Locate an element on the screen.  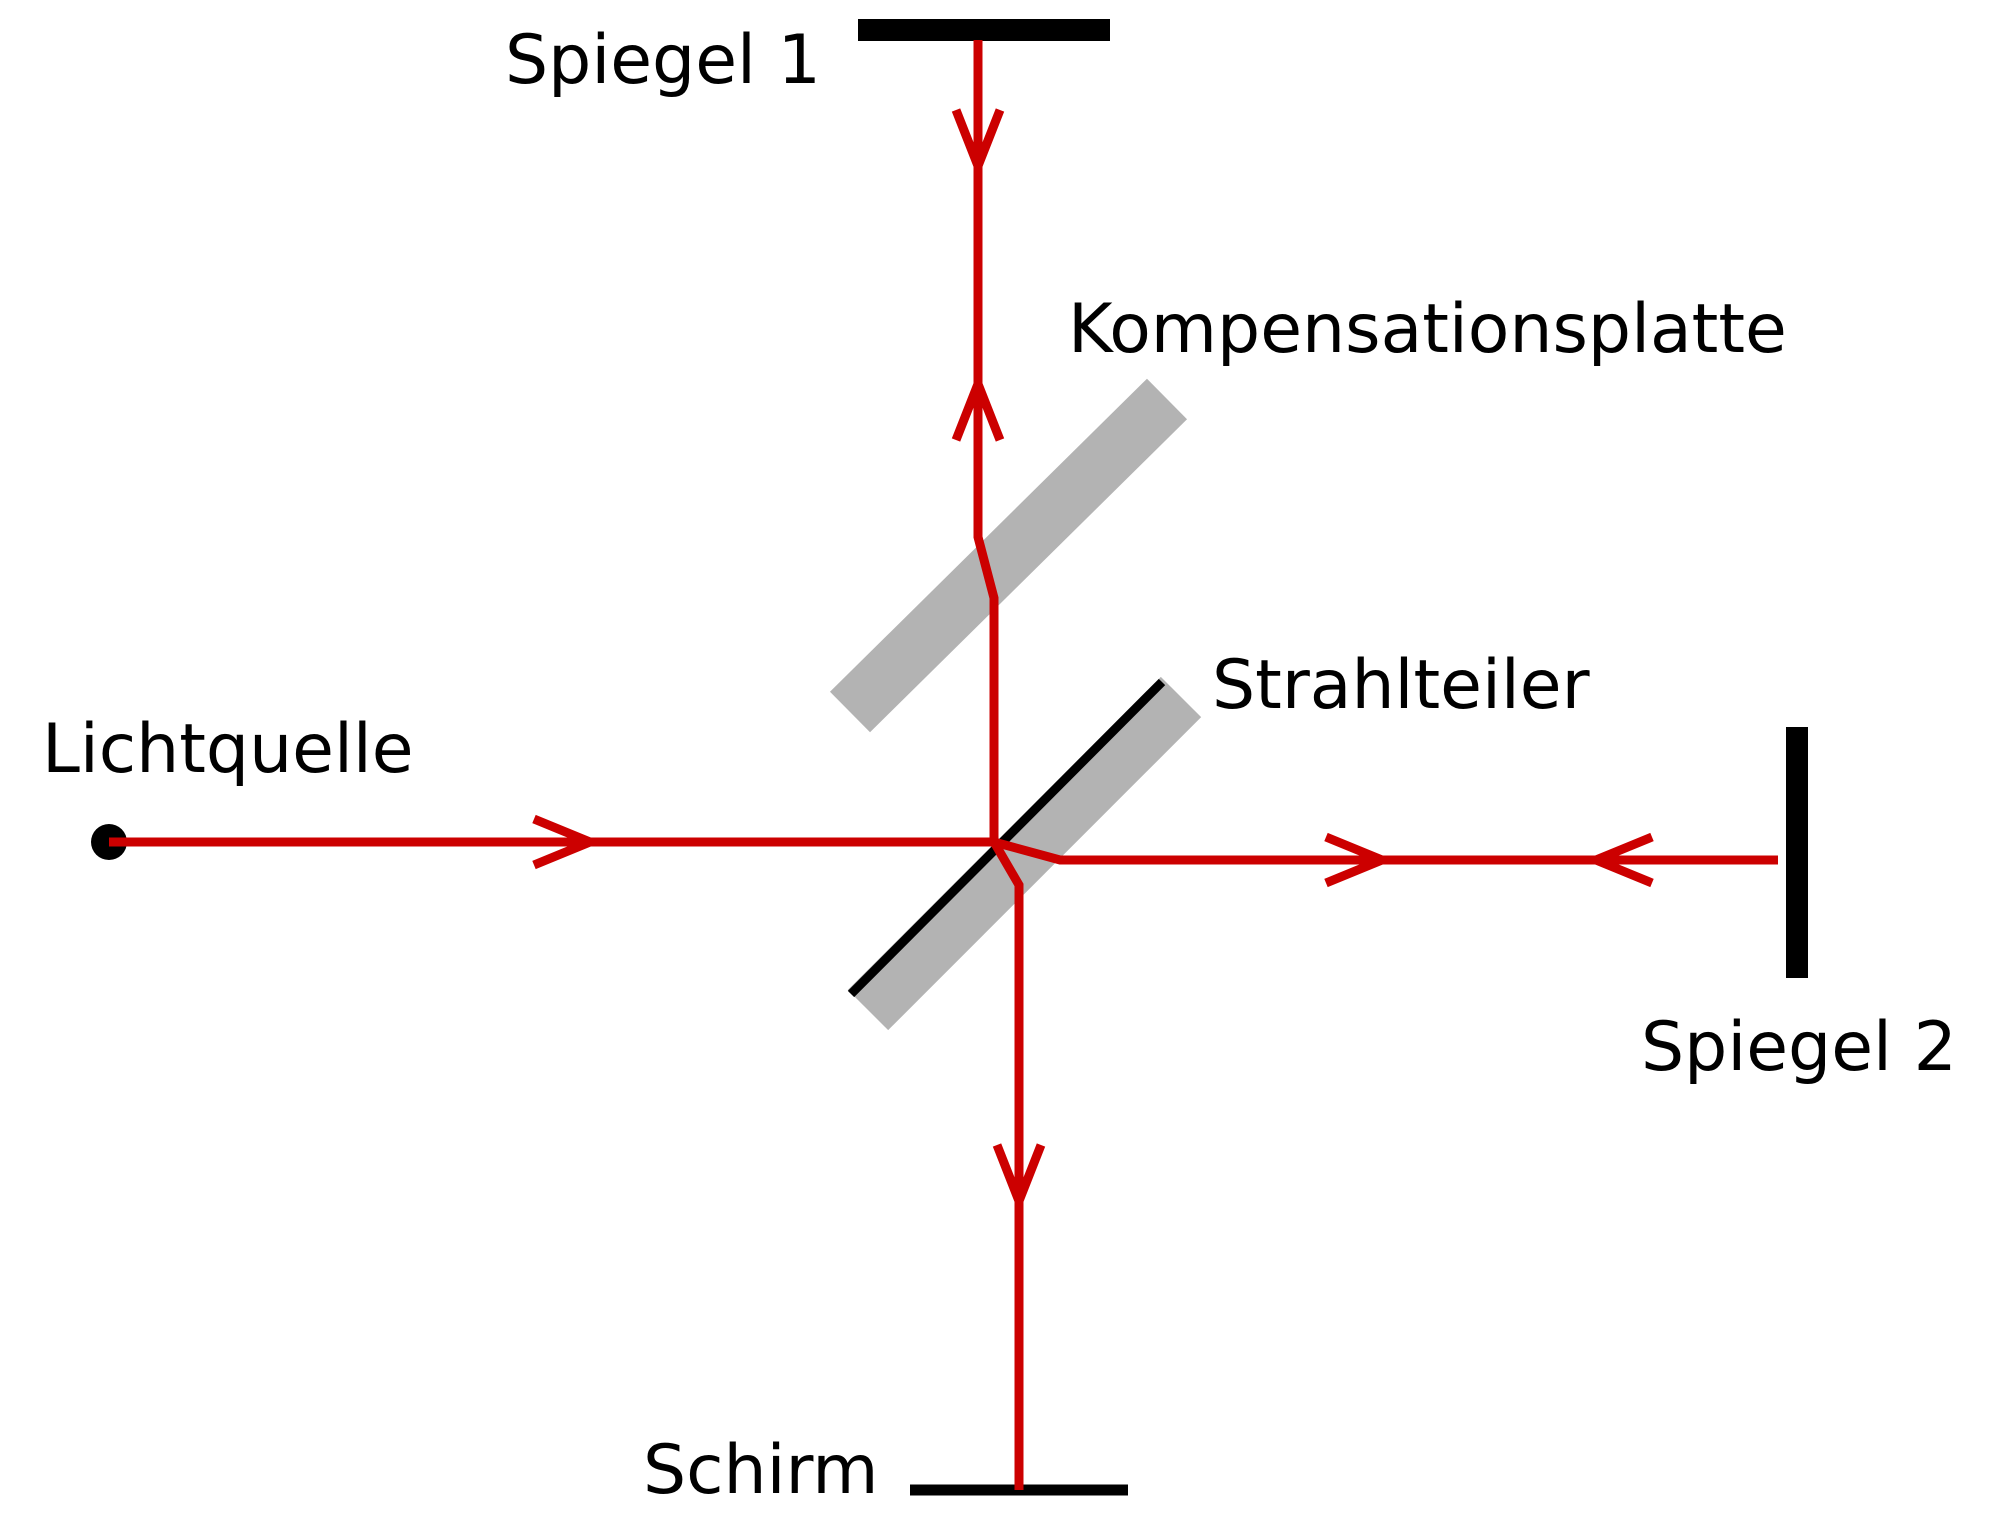
beam-splitter-coating is located at coordinates (1006, 838).